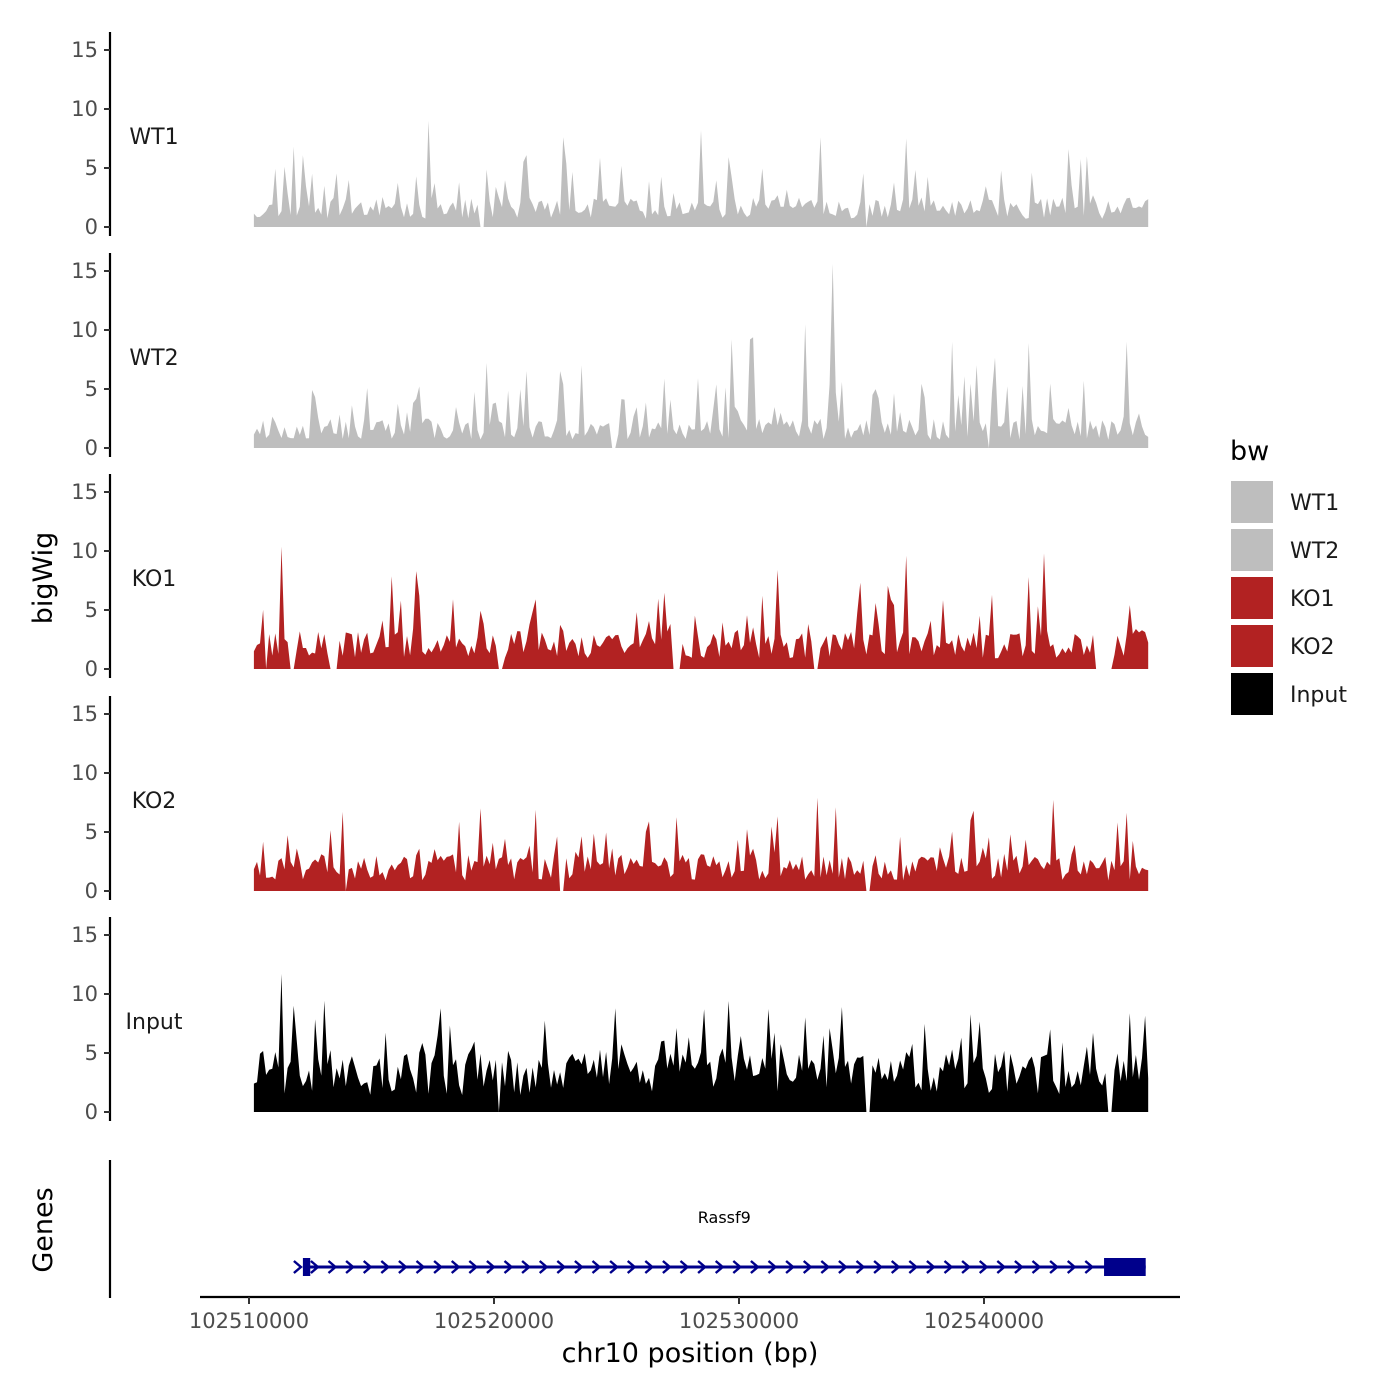  What do you see at coordinates (1252, 550) in the screenshot?
I see `legend-swatch-wt2` at bounding box center [1252, 550].